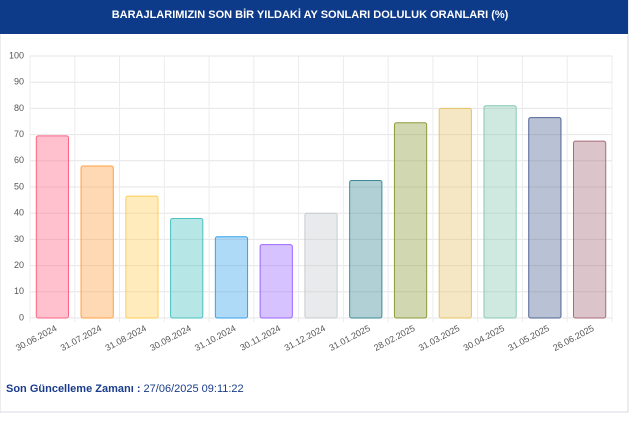 This screenshot has width=640, height=428. I want to click on y-tick-label: 70, so click(19, 134).